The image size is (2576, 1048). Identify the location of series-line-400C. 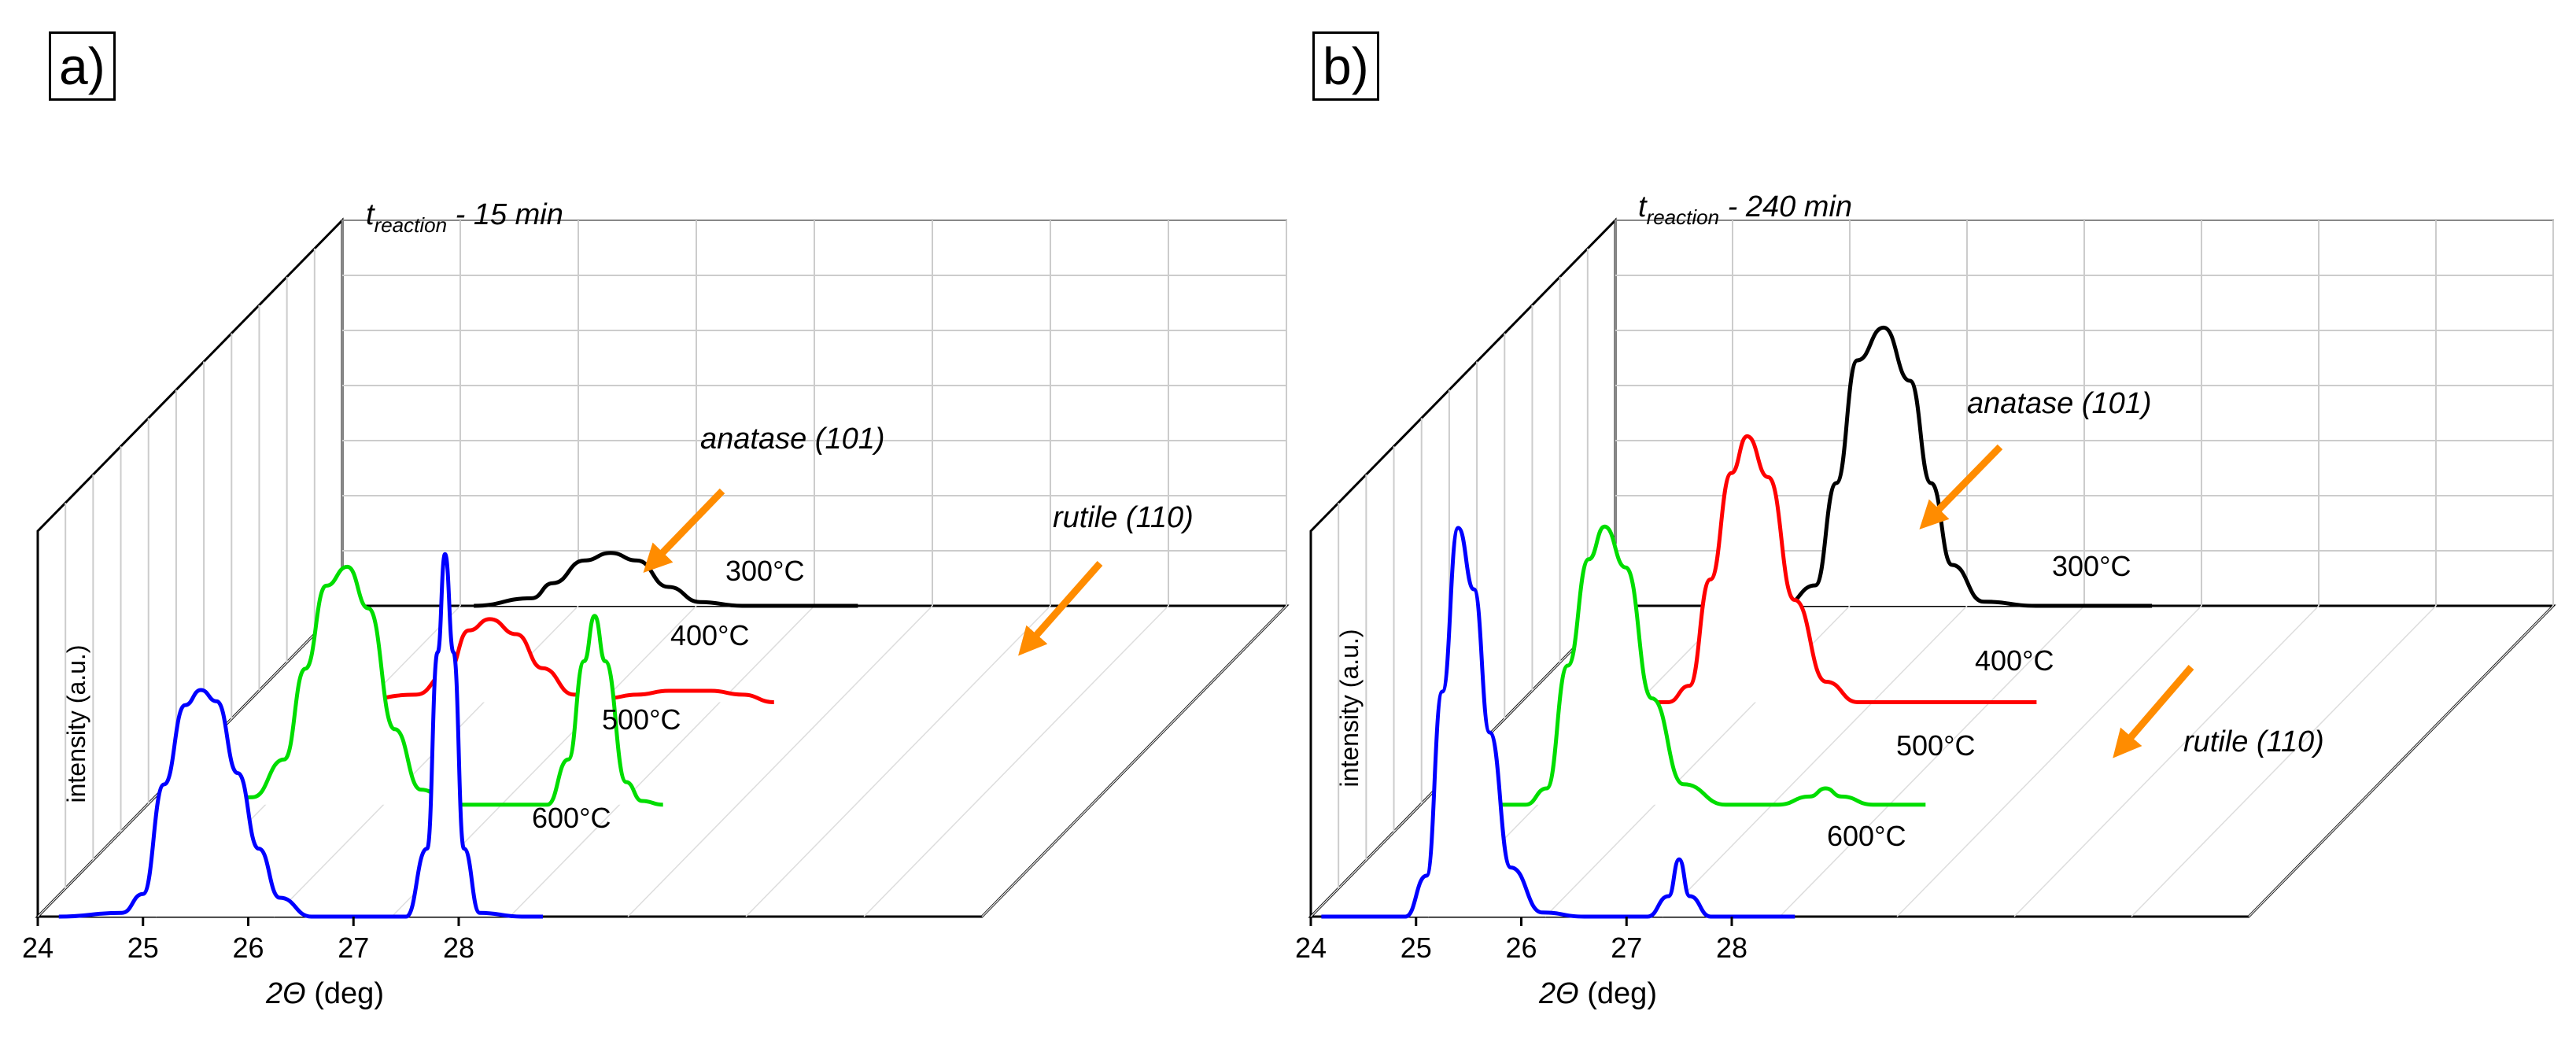
(1823, 569).